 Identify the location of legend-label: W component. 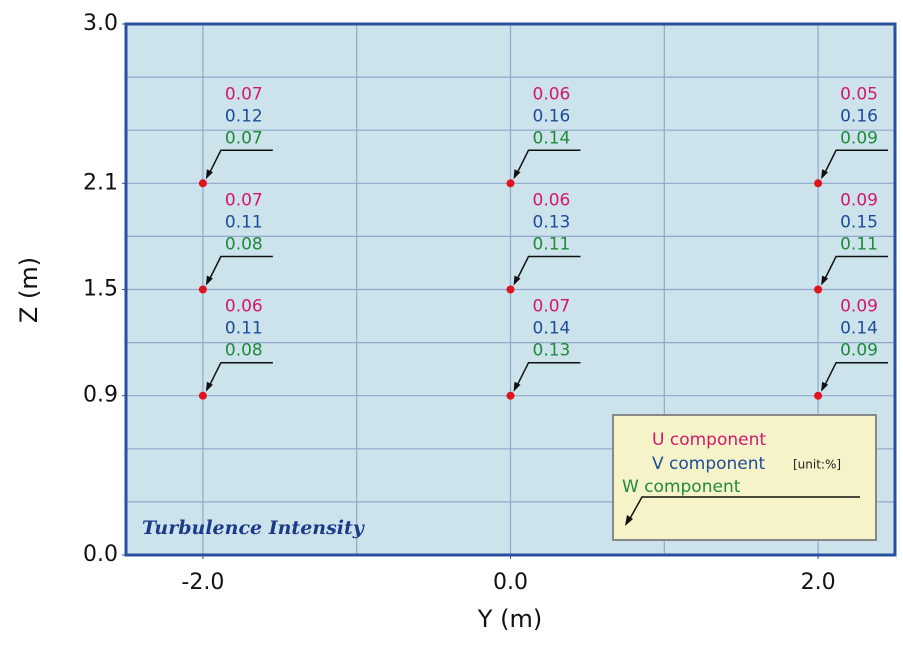
(681, 487).